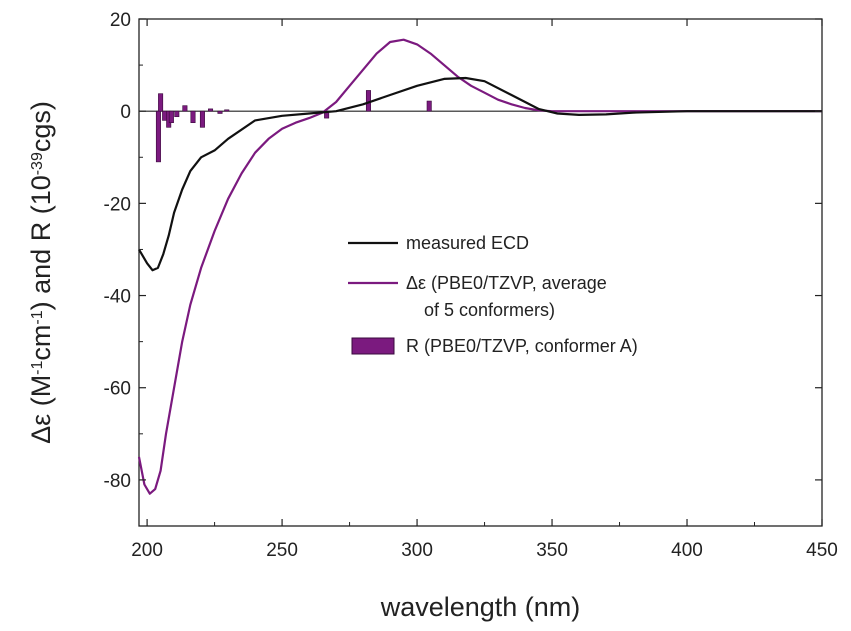  What do you see at coordinates (117, 204) in the screenshot?
I see `y-tick-label: -20` at bounding box center [117, 204].